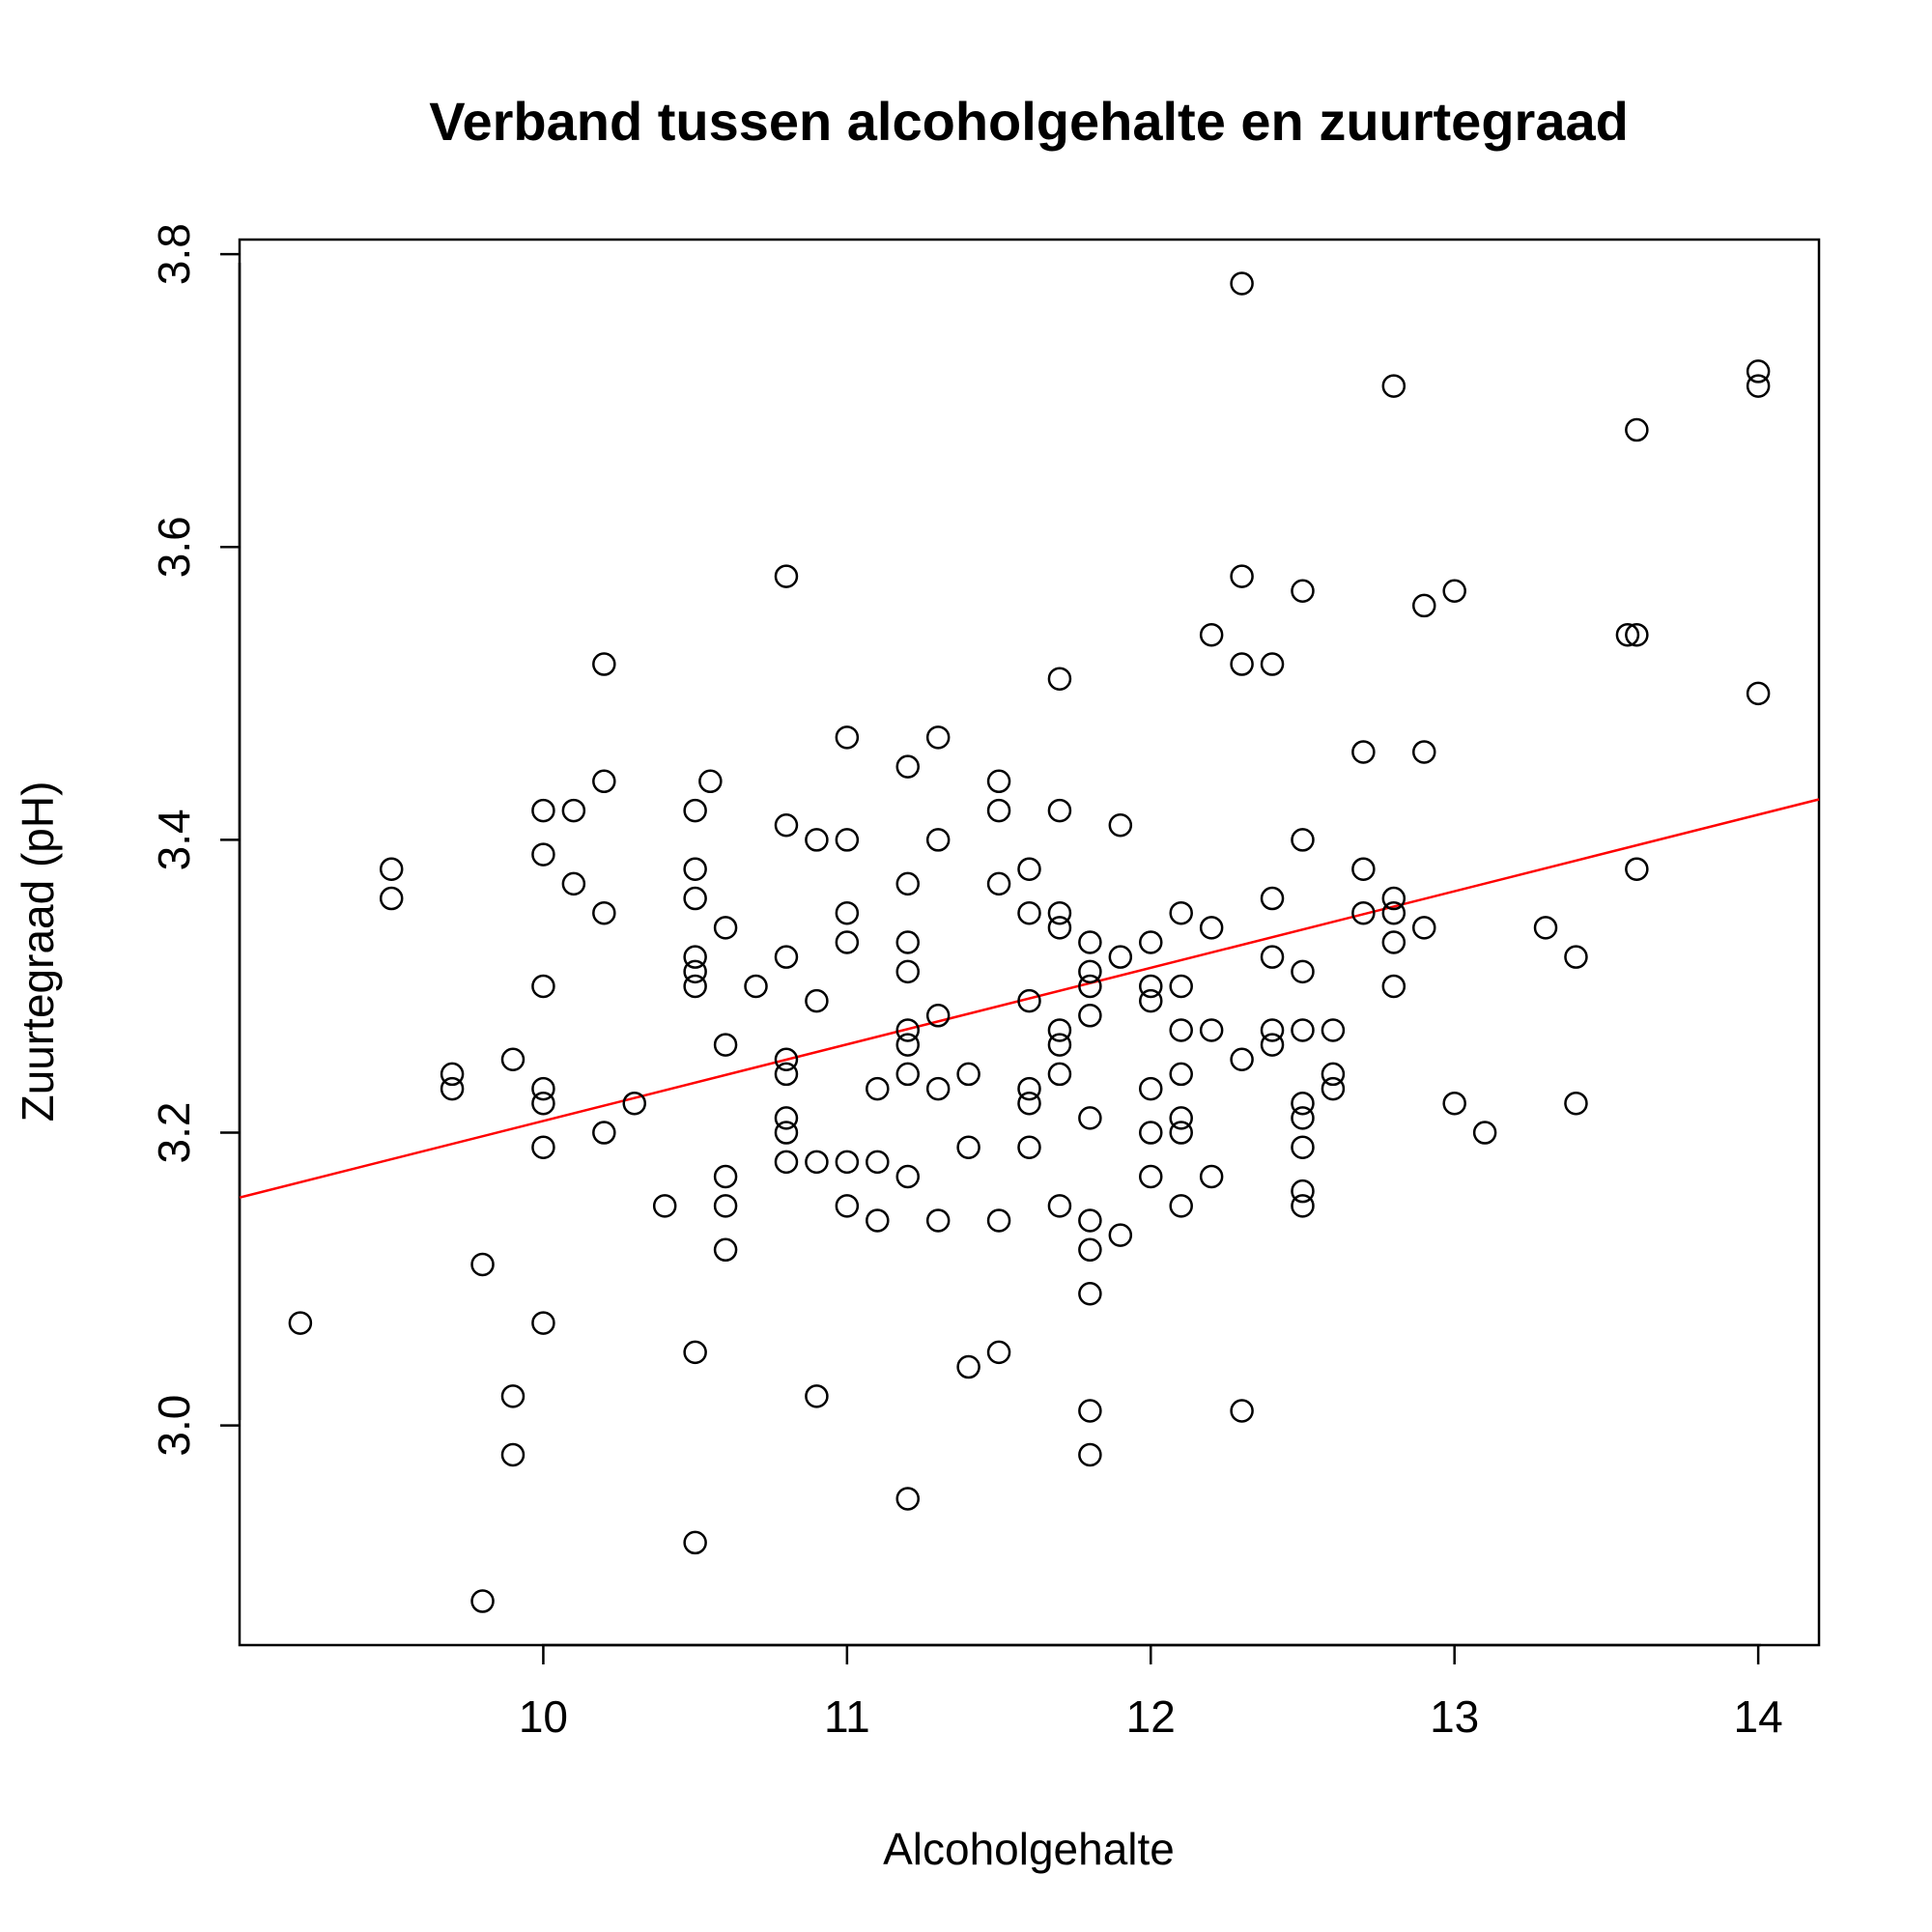  Describe the element at coordinates (38, 951) in the screenshot. I see `y-axis-label: Zuurtegraad (pH)` at that location.